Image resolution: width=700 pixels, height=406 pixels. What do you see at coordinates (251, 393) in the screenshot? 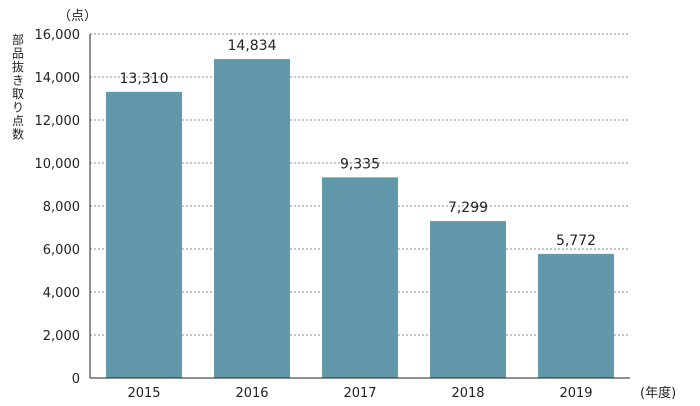
I see `x-tick-label: 2016` at bounding box center [251, 393].